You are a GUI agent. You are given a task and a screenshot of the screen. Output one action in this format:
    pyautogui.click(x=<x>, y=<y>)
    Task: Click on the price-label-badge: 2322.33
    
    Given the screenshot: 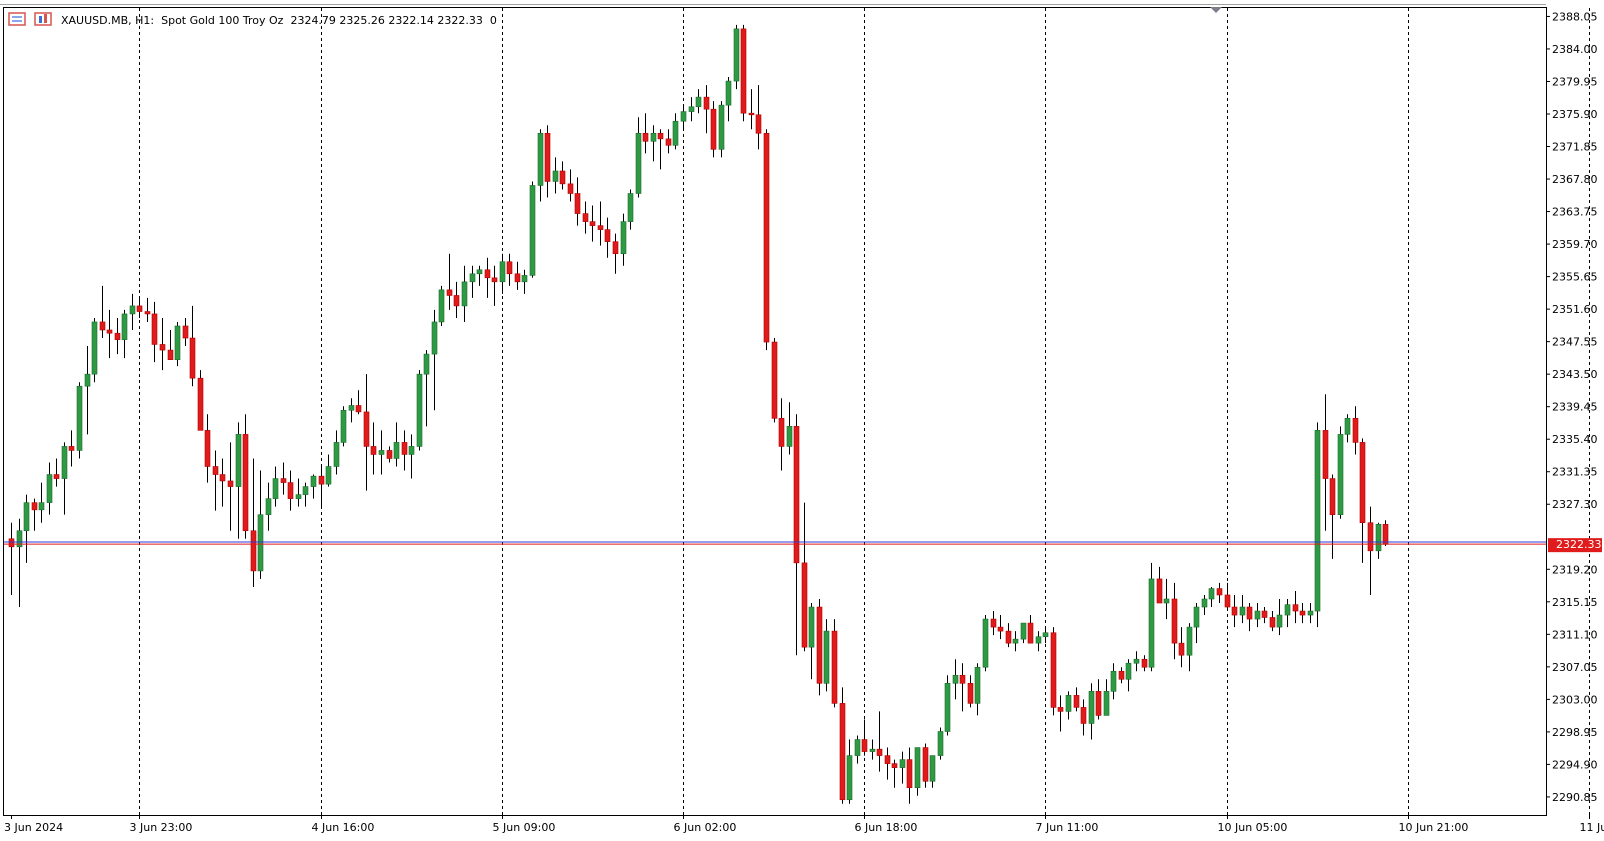 What is the action you would take?
    pyautogui.click(x=1575, y=545)
    